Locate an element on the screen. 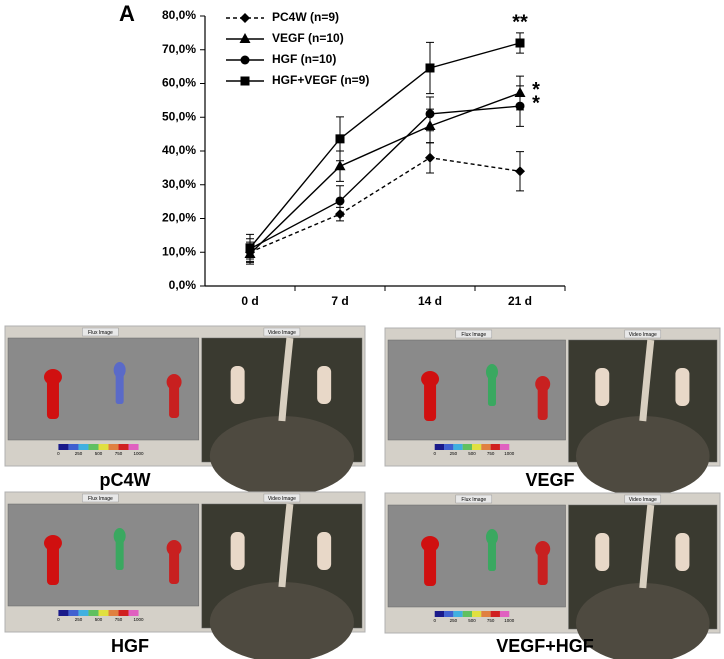  significance-mark: * is located at coordinates (536, 103).